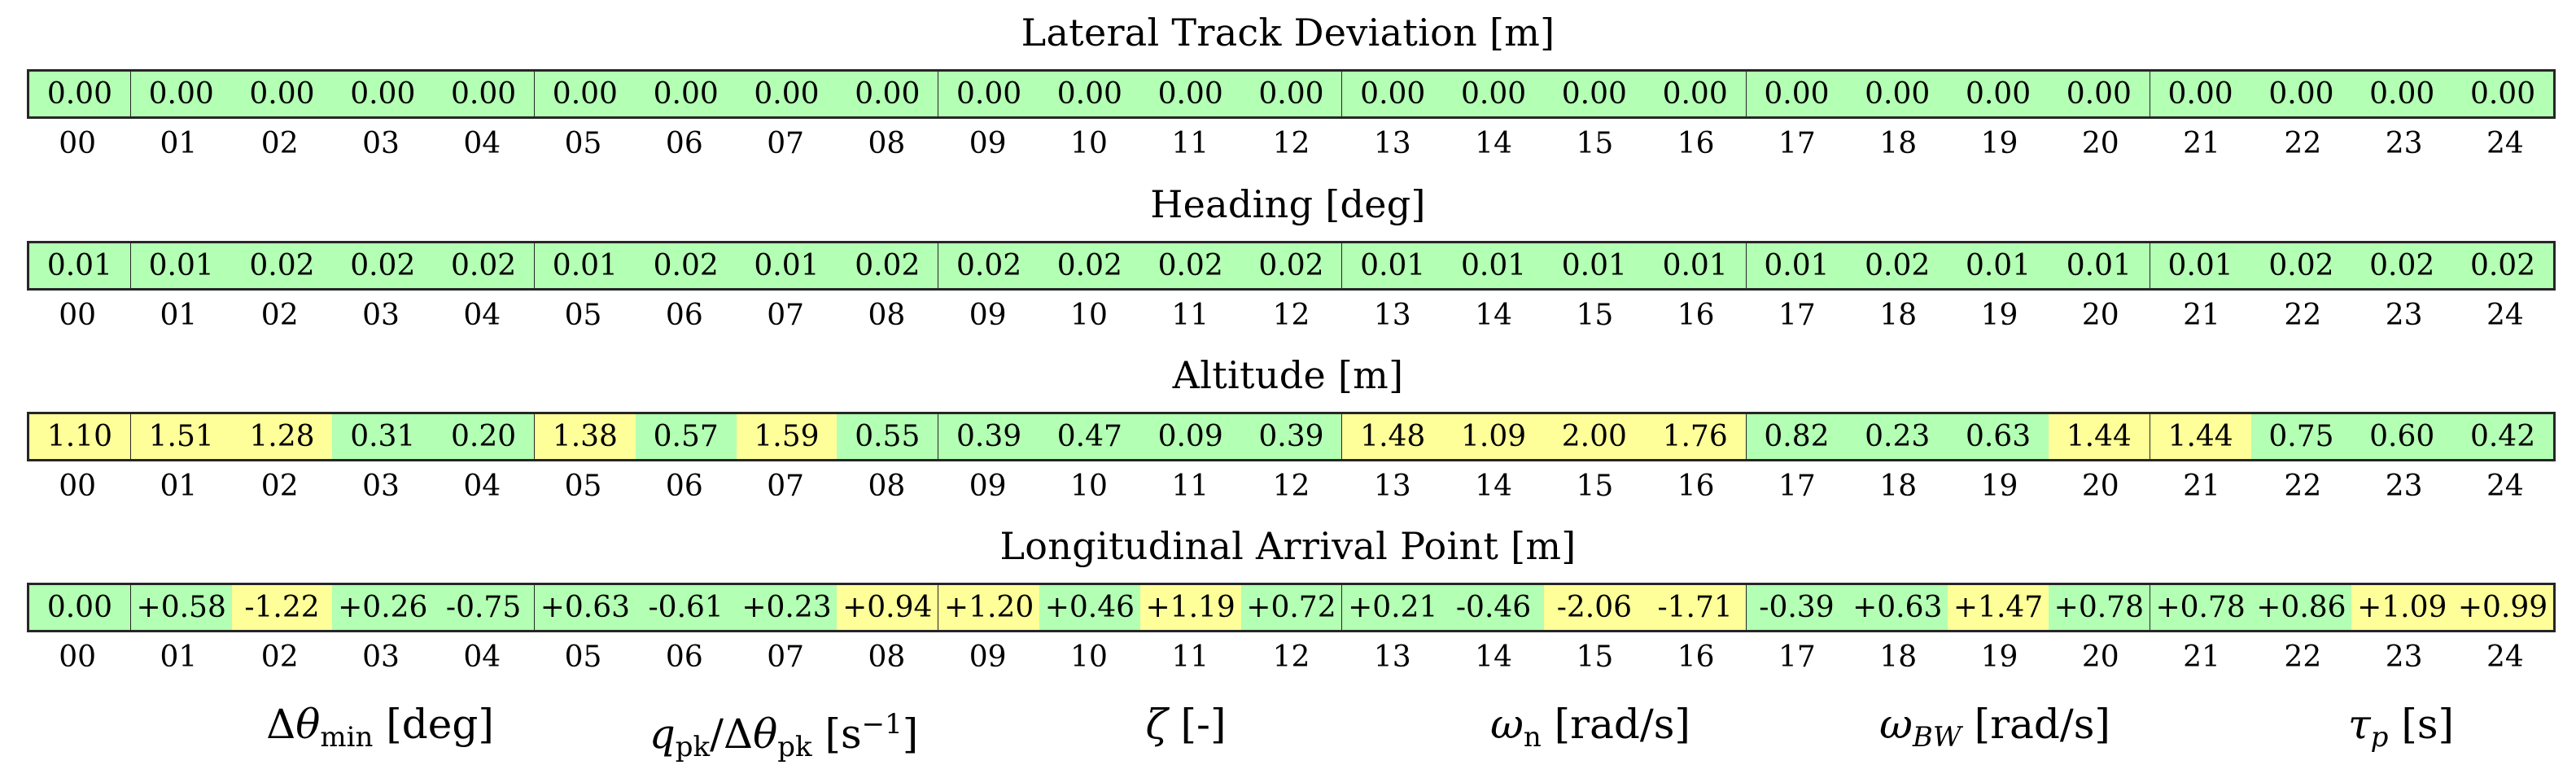  What do you see at coordinates (2502, 607) in the screenshot?
I see `value-cell: +0.99` at bounding box center [2502, 607].